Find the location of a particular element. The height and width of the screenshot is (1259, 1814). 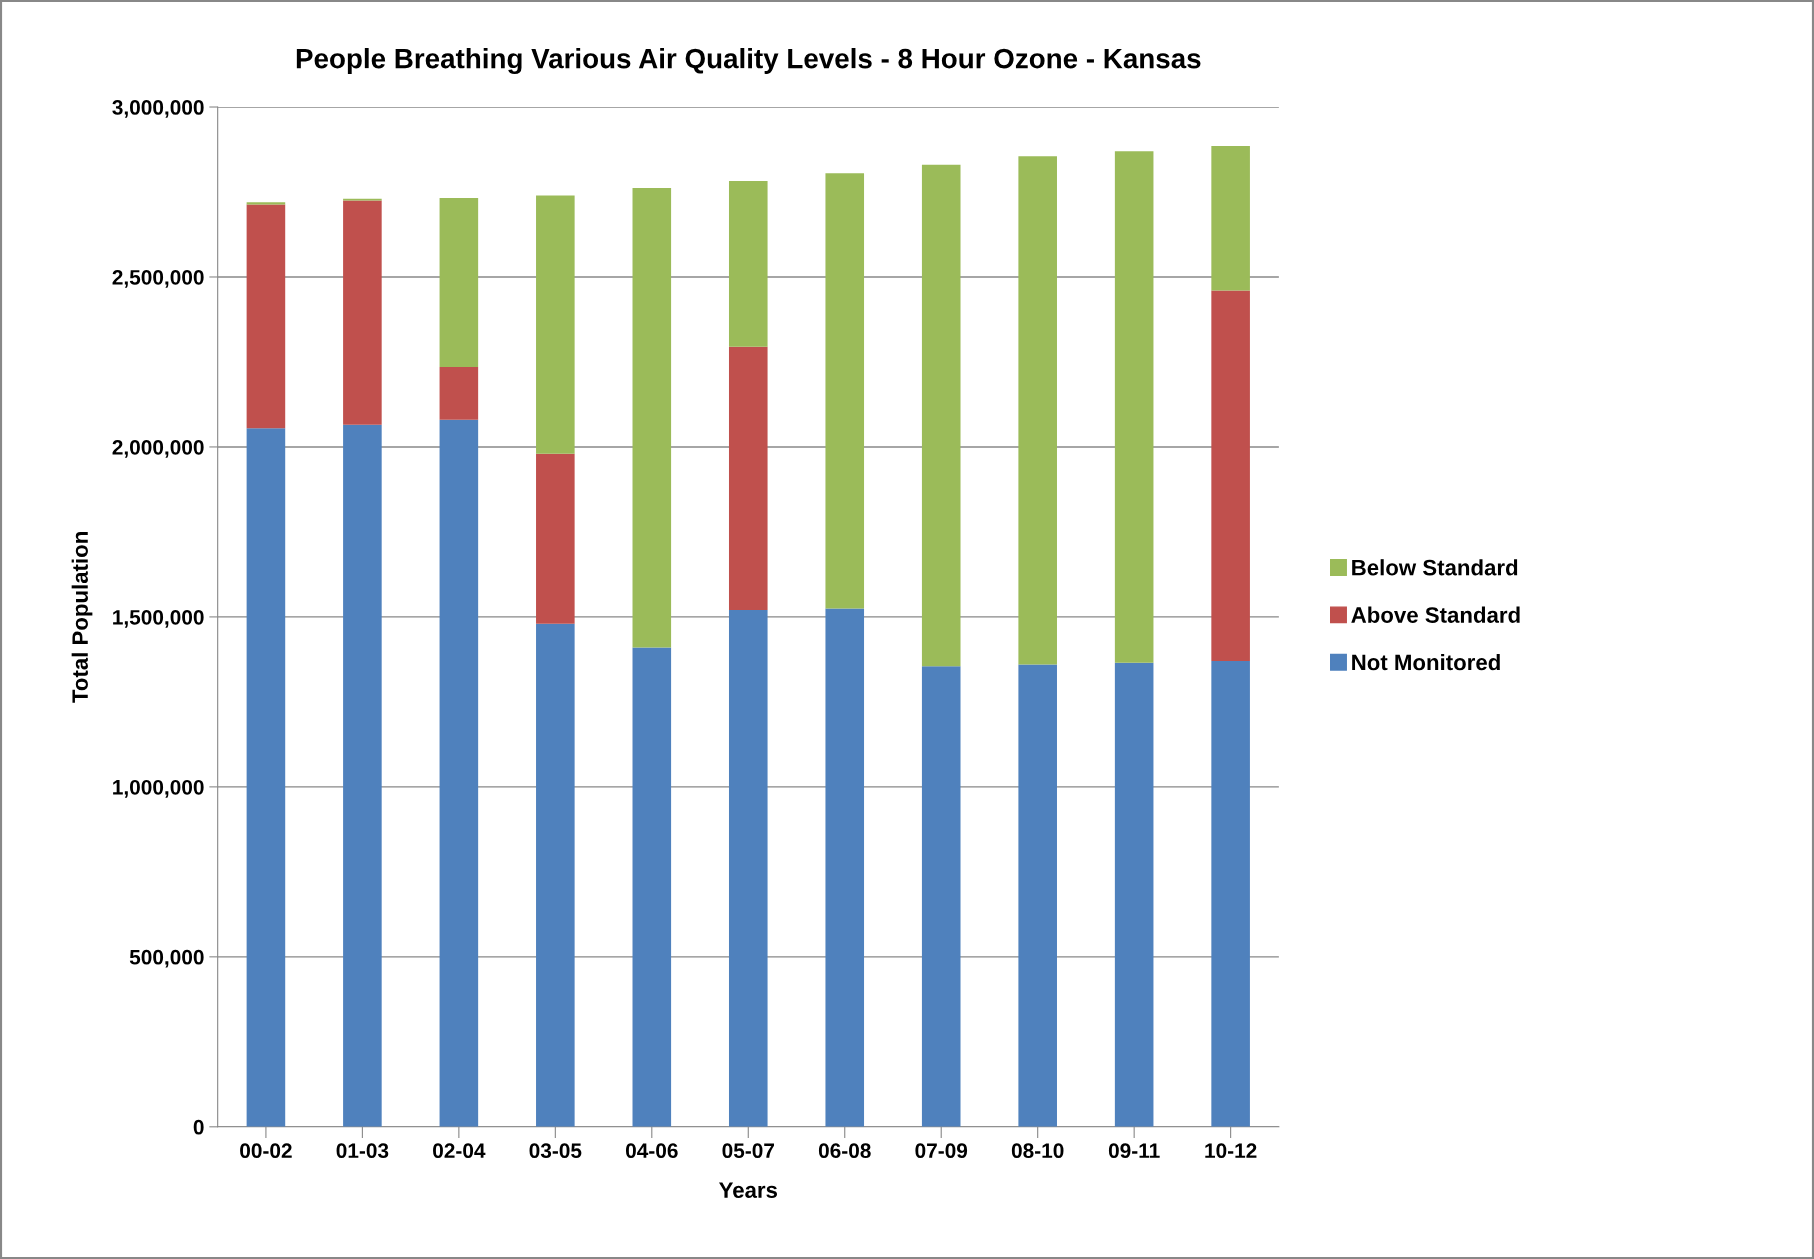

y-tick-label: 1,000,000 is located at coordinates (158, 788).